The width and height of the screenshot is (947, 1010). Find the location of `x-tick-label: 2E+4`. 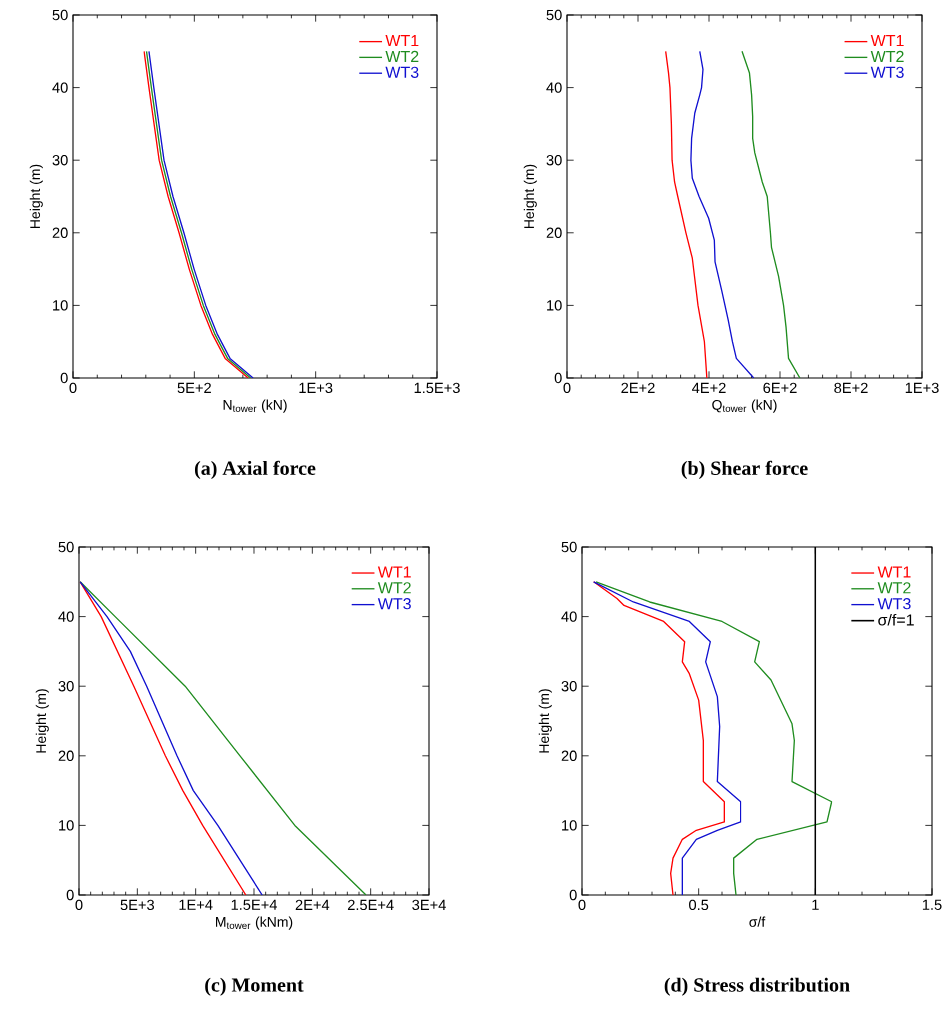

x-tick-label: 2E+4 is located at coordinates (312, 904).